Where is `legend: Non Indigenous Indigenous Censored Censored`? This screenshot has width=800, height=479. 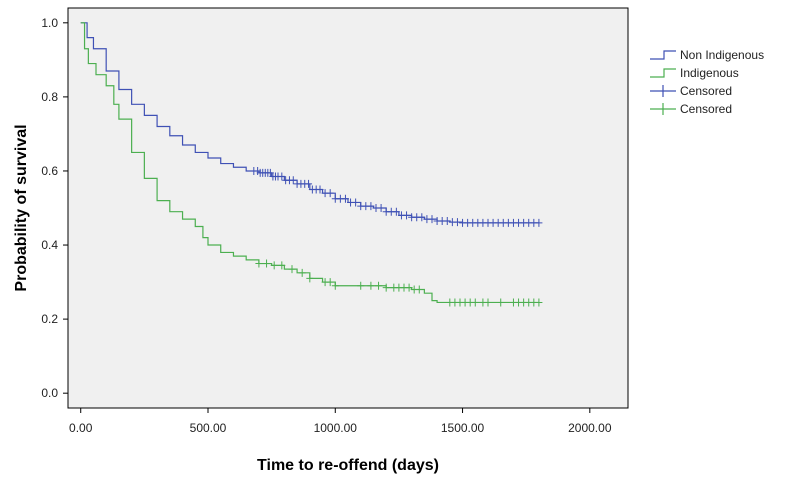 legend: Non Indigenous Indigenous Censored Censored is located at coordinates (707, 82).